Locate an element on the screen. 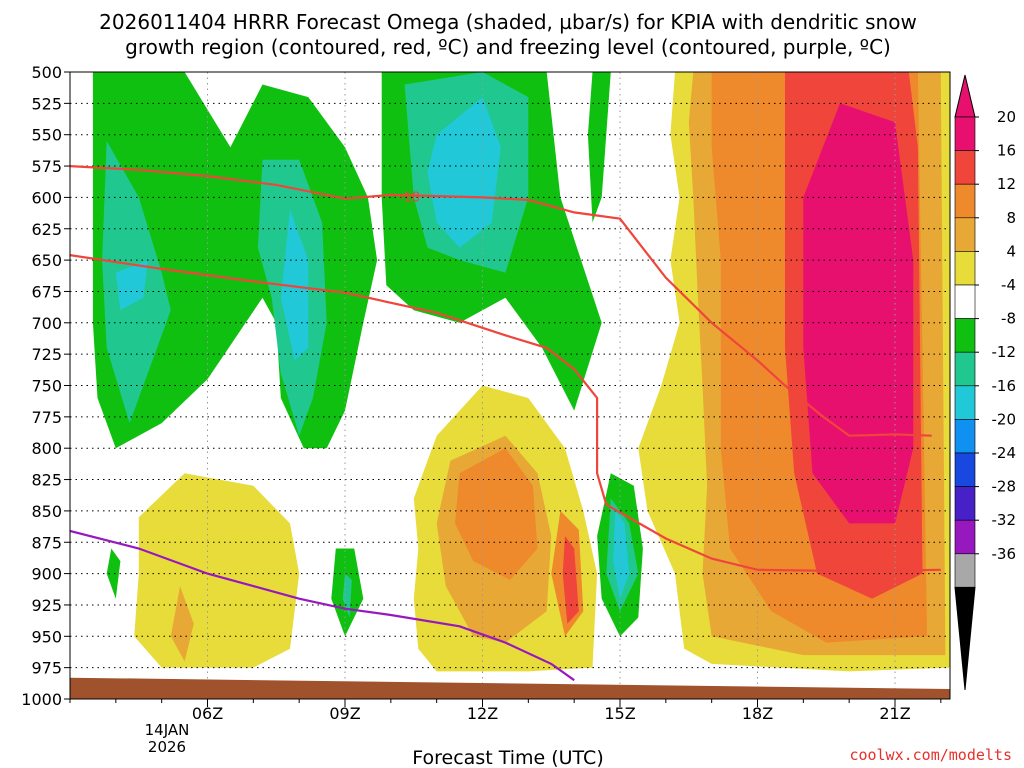 The height and width of the screenshot is (768, 1024). x-tick-label-21Z: 21Z is located at coordinates (894, 713).